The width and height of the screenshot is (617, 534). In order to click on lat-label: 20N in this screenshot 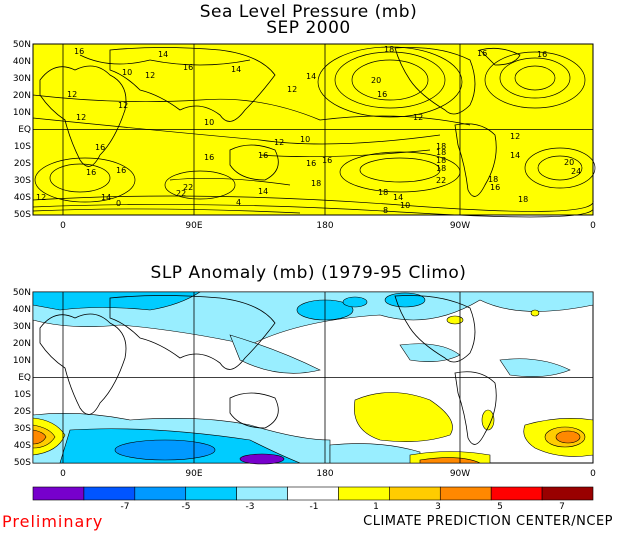, I will do `click(22, 344)`.